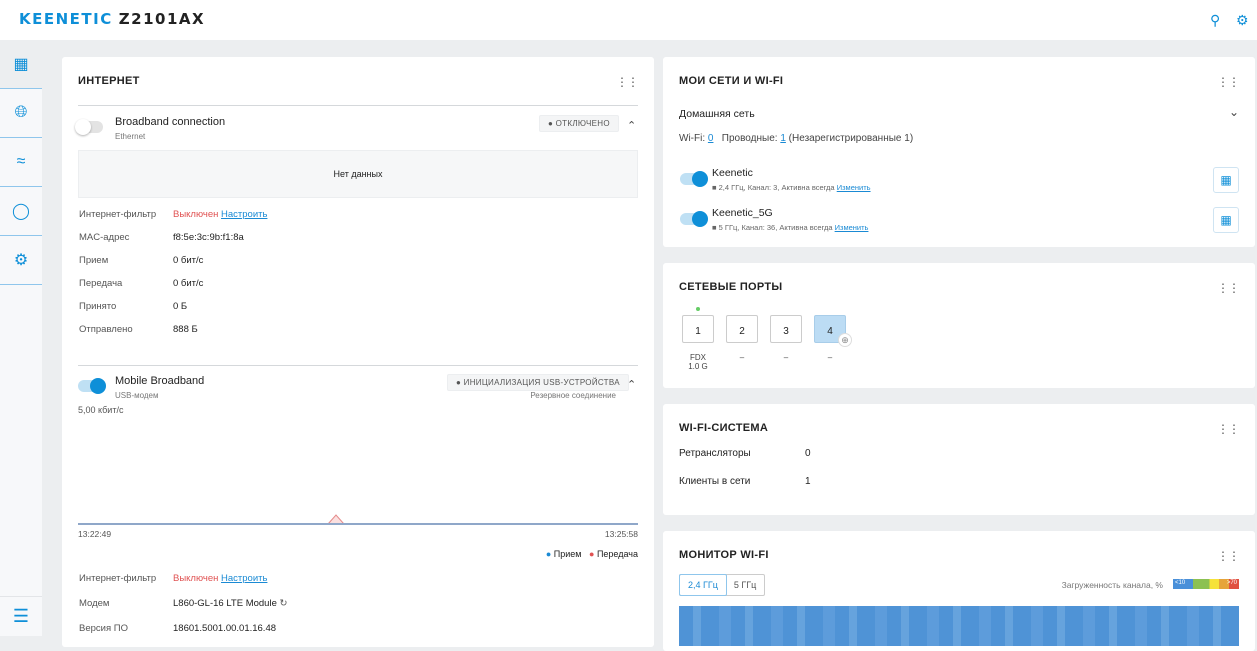 This screenshot has height=651, width=1257. I want to click on port-status: FDX 1.0 G, so click(698, 362).